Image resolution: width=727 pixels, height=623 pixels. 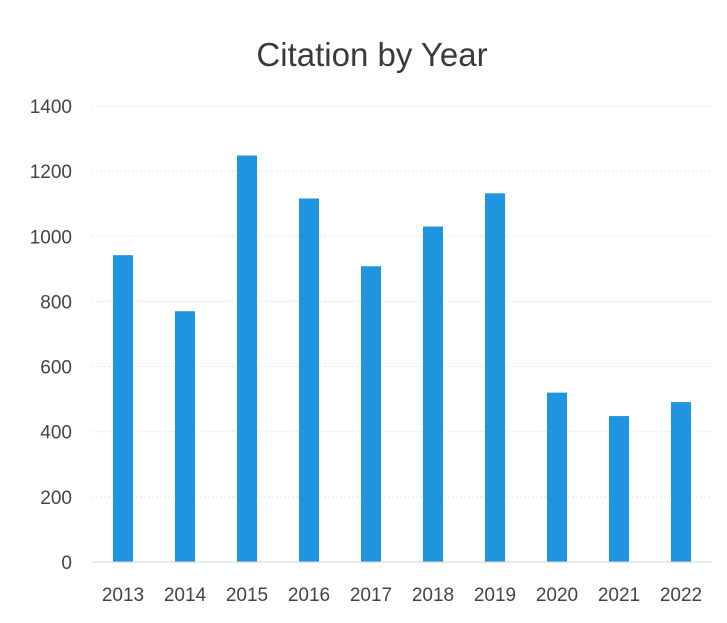 What do you see at coordinates (681, 482) in the screenshot?
I see `bar-2022` at bounding box center [681, 482].